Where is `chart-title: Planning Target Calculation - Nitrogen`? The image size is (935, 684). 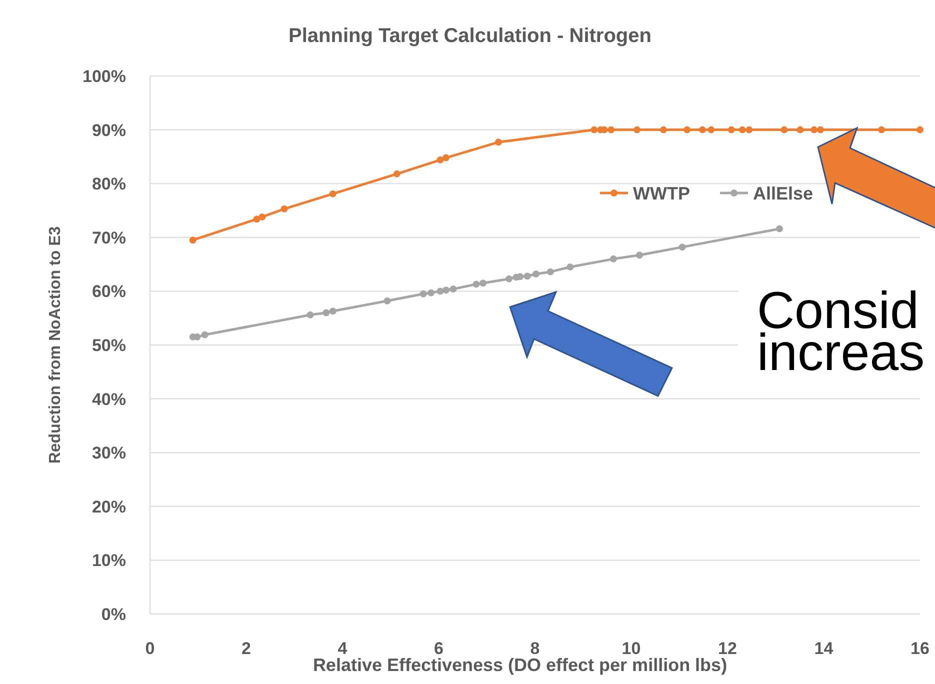
chart-title: Planning Target Calculation - Nitrogen is located at coordinates (470, 36).